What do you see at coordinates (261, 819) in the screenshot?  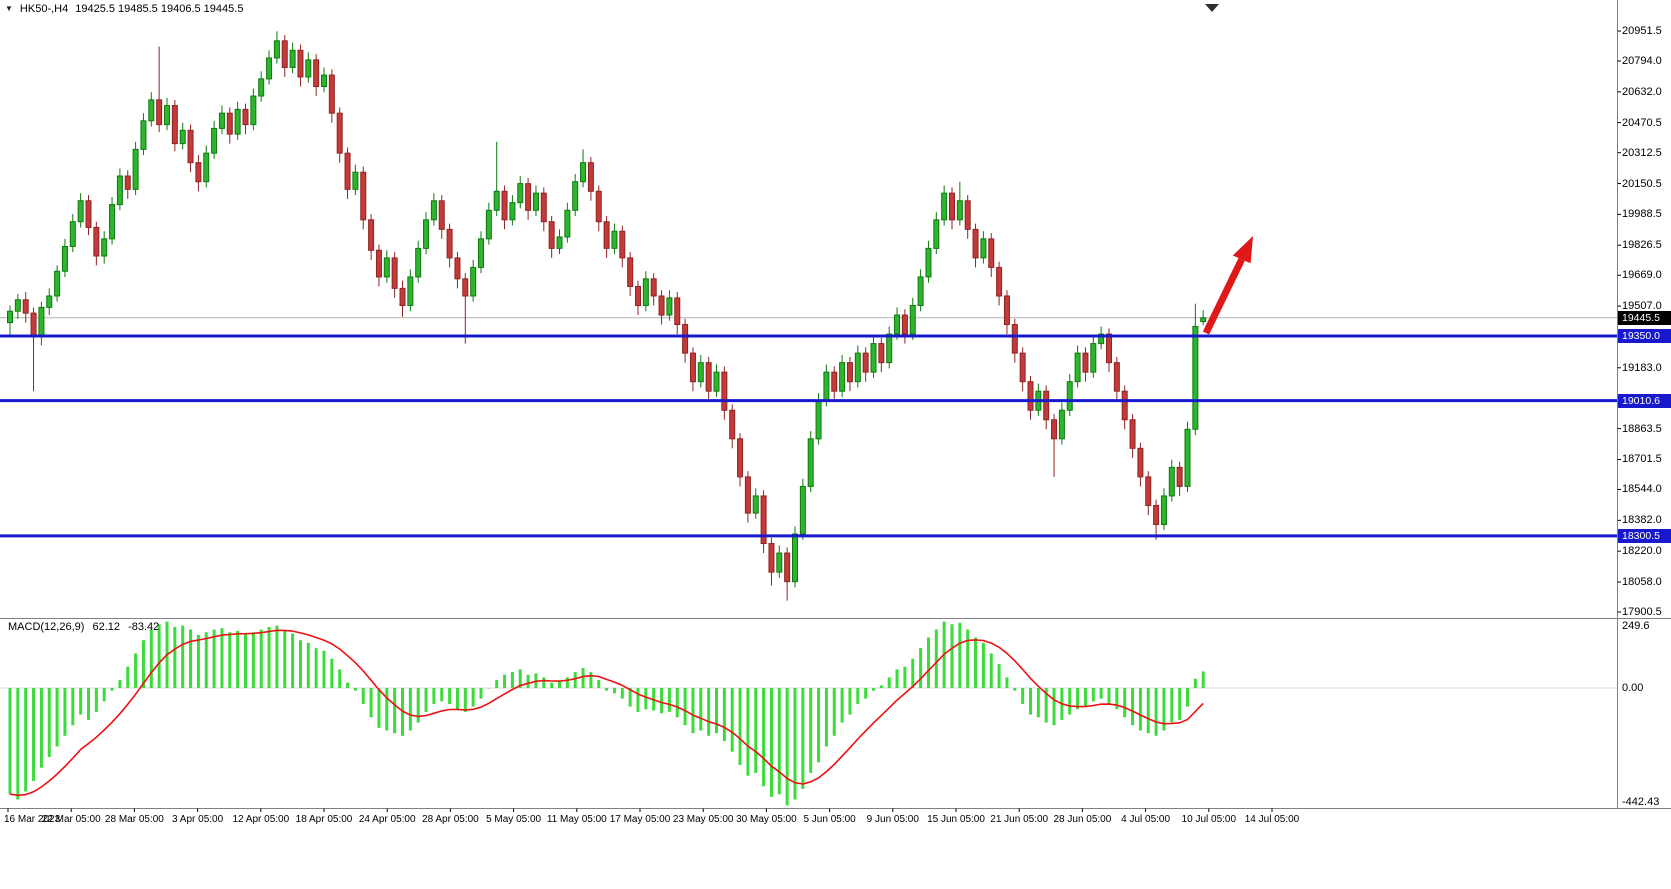 I see `time-axis-label: 12 Apr 05:00` at bounding box center [261, 819].